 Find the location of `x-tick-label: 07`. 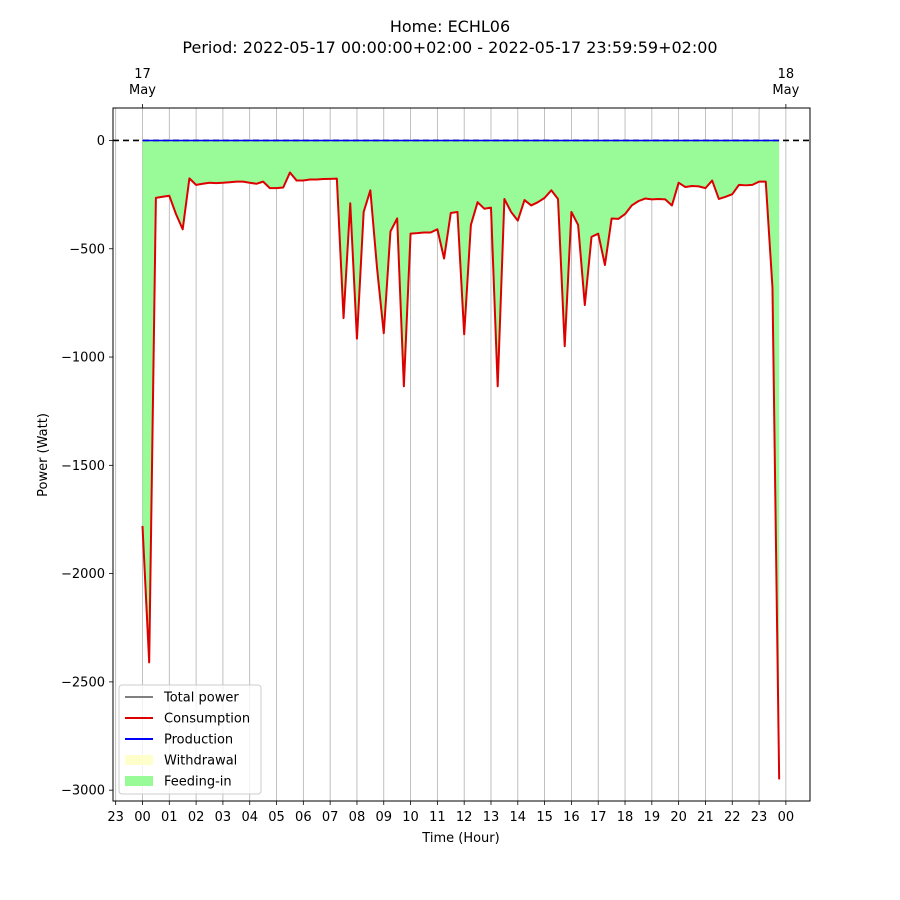

x-tick-label: 07 is located at coordinates (330, 817).